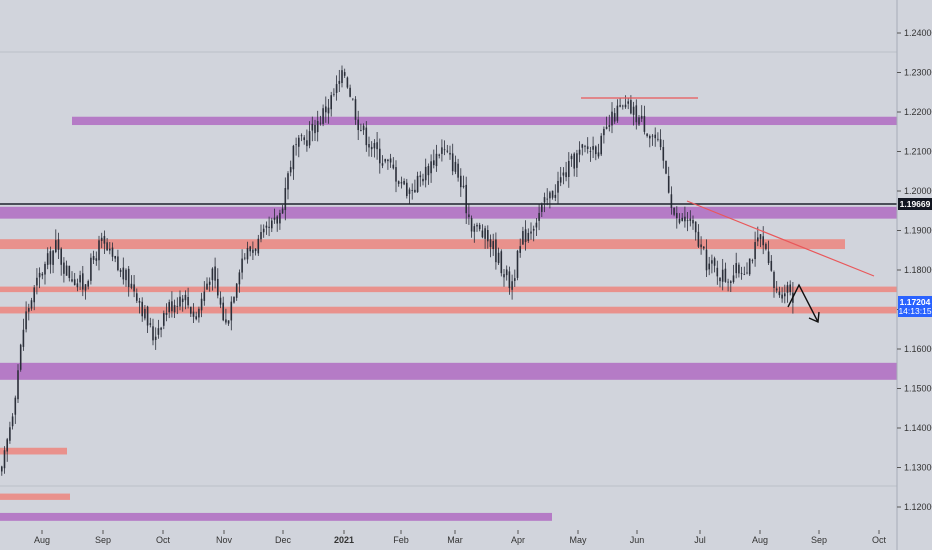 The image size is (932, 550). Describe the element at coordinates (344, 540) in the screenshot. I see `x-tick-label-5: 2021` at that location.